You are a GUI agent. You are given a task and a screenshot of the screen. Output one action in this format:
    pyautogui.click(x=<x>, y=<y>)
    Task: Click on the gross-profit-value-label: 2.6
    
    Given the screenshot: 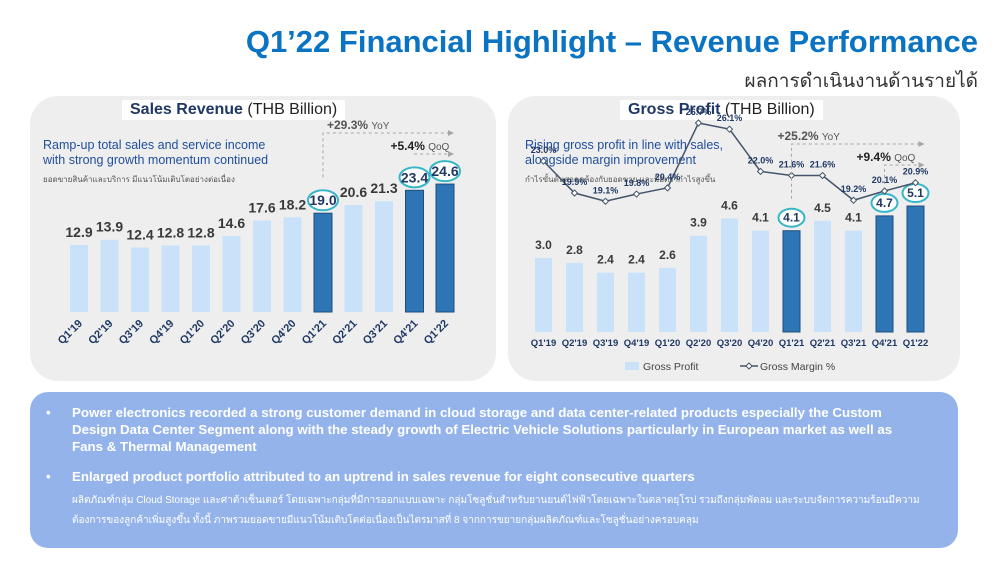 What is the action you would take?
    pyautogui.click(x=667, y=255)
    